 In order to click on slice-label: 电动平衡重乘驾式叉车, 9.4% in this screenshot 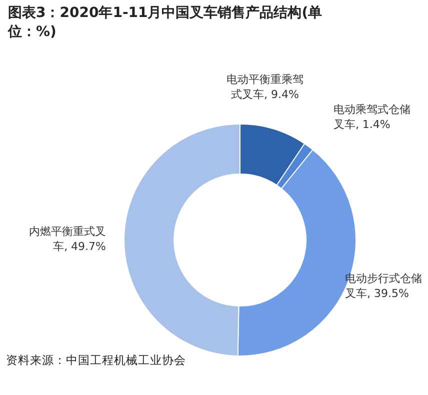, I will do `click(264, 87)`.